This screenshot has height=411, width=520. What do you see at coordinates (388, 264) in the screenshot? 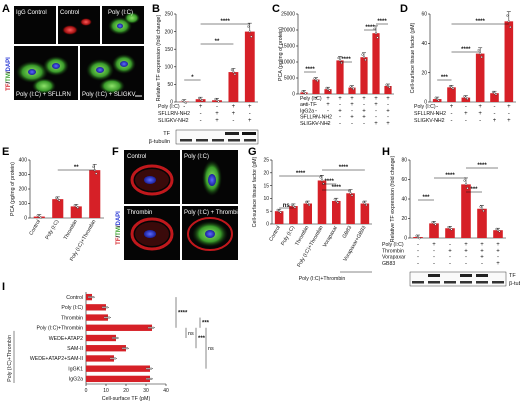
I see `condition-label: GB83` at bounding box center [388, 264].